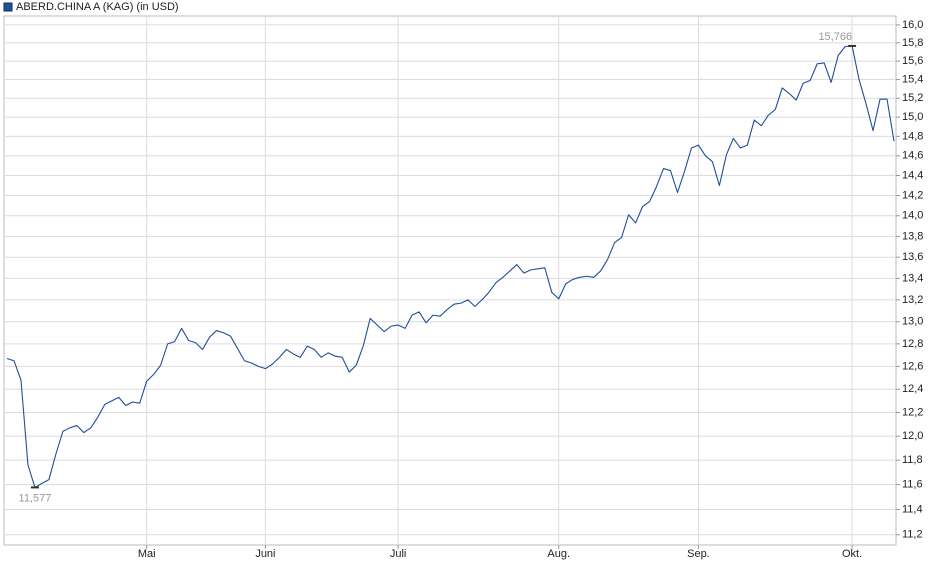 The width and height of the screenshot is (940, 579). What do you see at coordinates (8, 7) in the screenshot?
I see `legend-swatch` at bounding box center [8, 7].